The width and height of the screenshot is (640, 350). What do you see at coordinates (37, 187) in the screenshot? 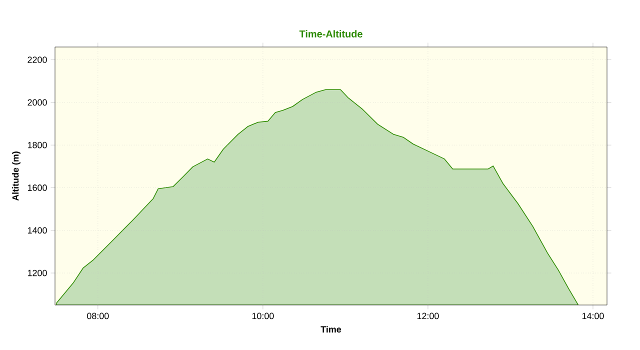
I see `y-tick-label: 1600` at bounding box center [37, 187].